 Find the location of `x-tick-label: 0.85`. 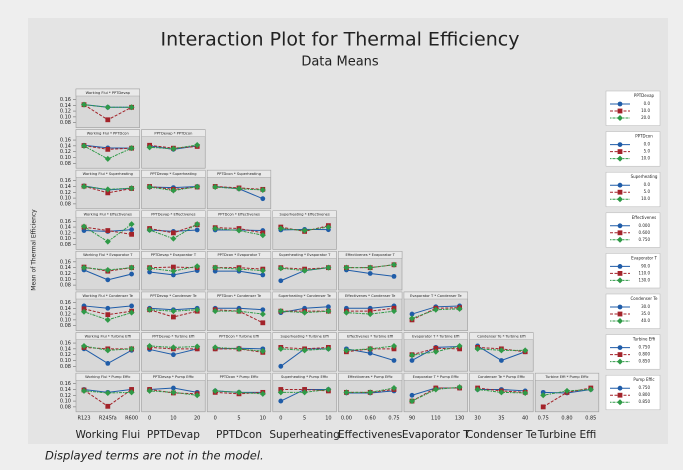

x-tick-label: 0.85 is located at coordinates (590, 418).